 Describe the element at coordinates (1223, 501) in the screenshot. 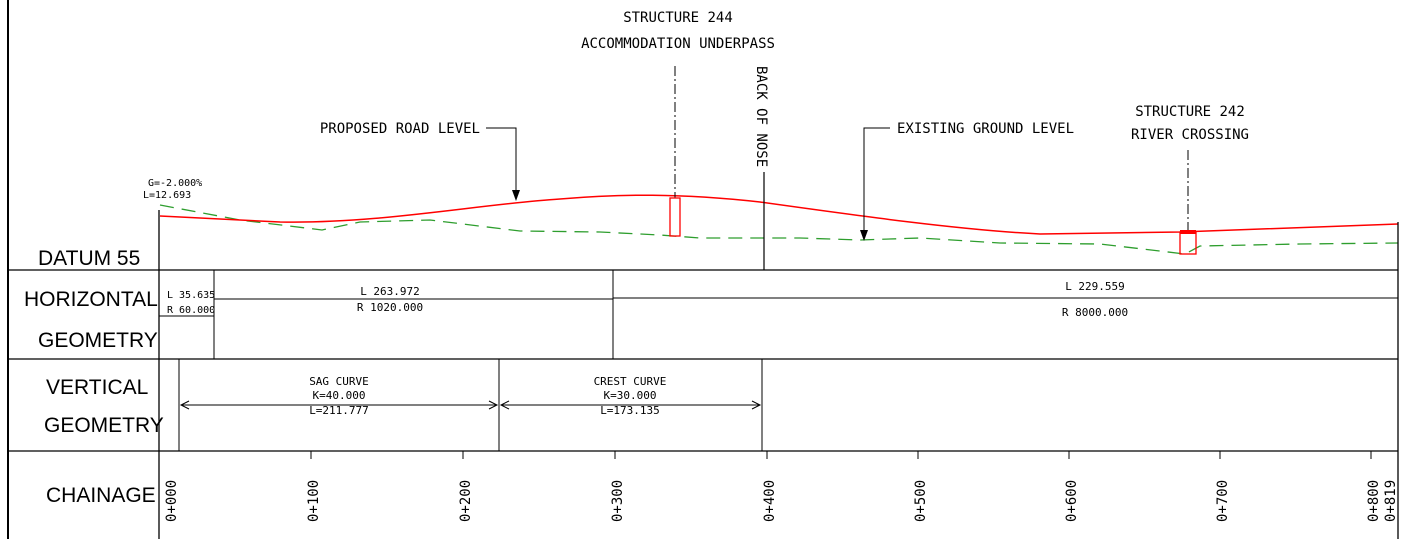

I see `chainage-label-700: 0+700` at that location.